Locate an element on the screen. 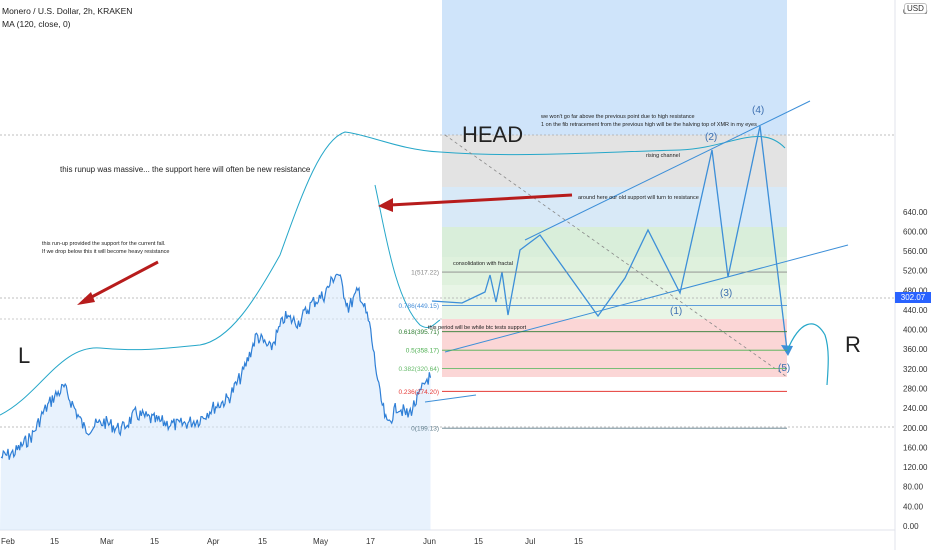  head-label: HEAD is located at coordinates (492, 134).